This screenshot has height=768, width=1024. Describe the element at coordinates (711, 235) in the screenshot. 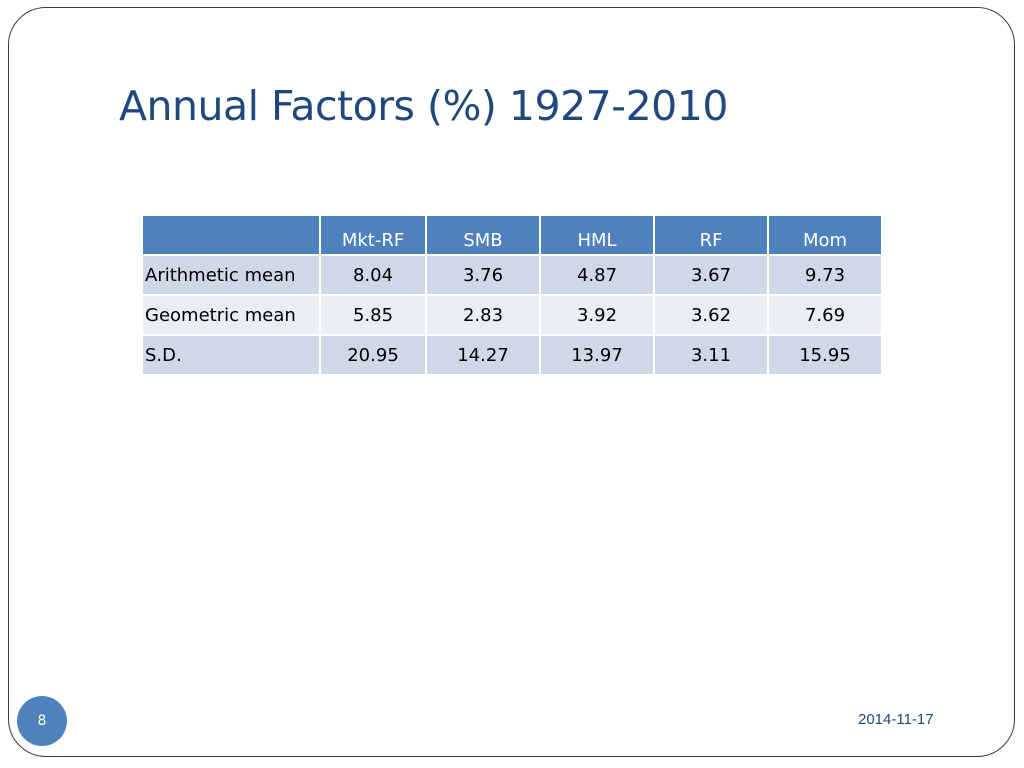

I see `column-header-rf: RF` at that location.